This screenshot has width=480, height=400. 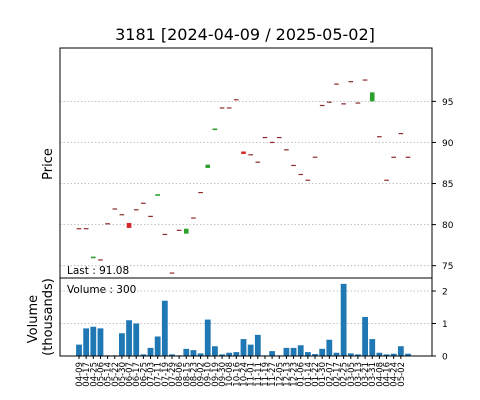 What do you see at coordinates (287, 374) in the screenshot?
I see `x-tick-label: 12-13` at bounding box center [287, 374].